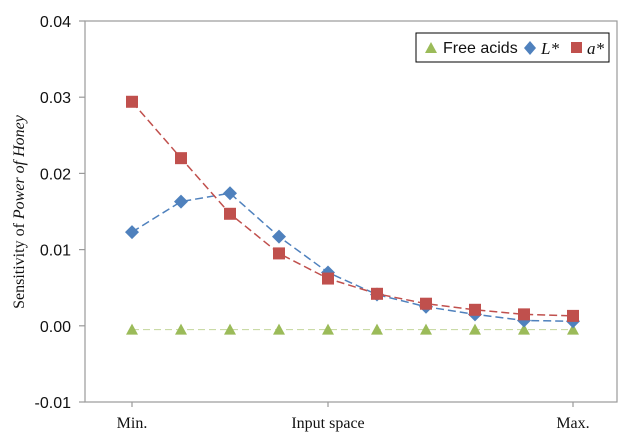  Describe the element at coordinates (60, 213) in the screenshot. I see `y-axis: 0.04 0.03 0.02 0.01 0.00 -0.01` at that location.